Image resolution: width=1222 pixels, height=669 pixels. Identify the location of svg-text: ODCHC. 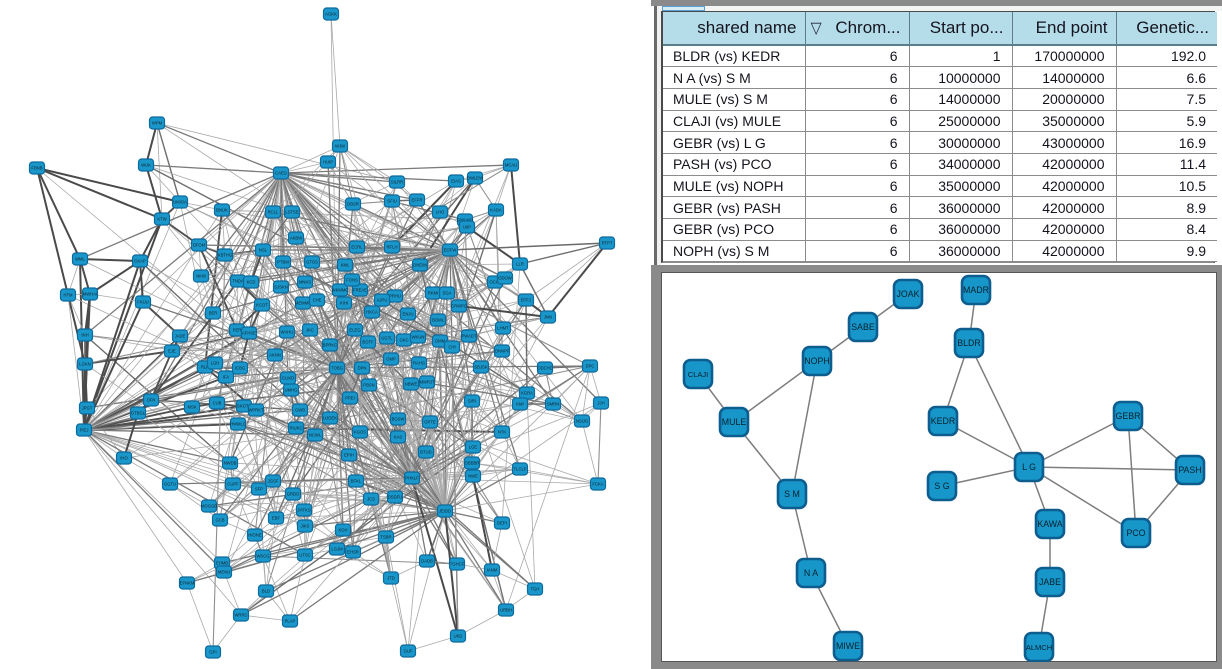
(544, 368).